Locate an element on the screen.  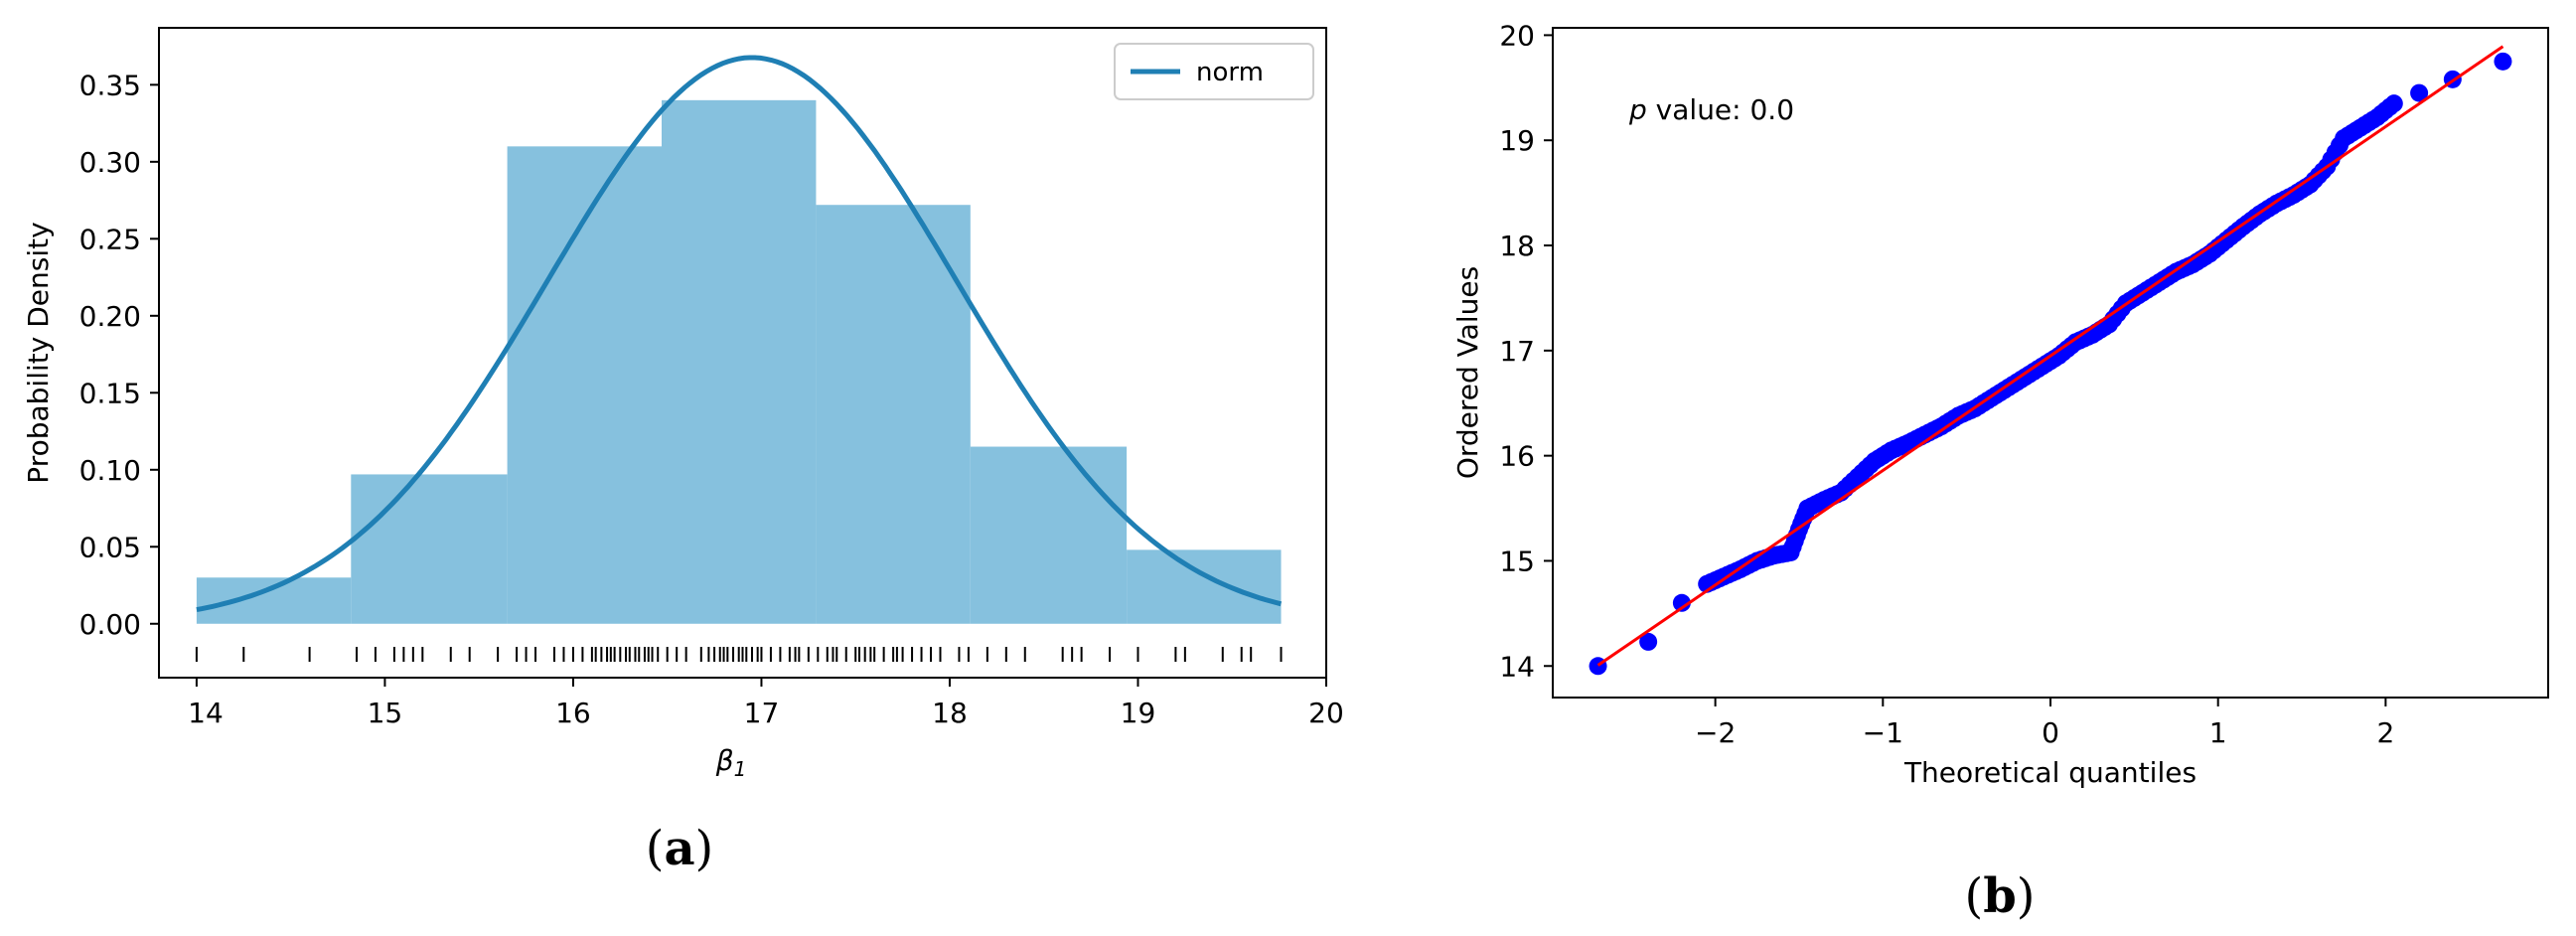
qq-point-fill is located at coordinates (2389, 106).